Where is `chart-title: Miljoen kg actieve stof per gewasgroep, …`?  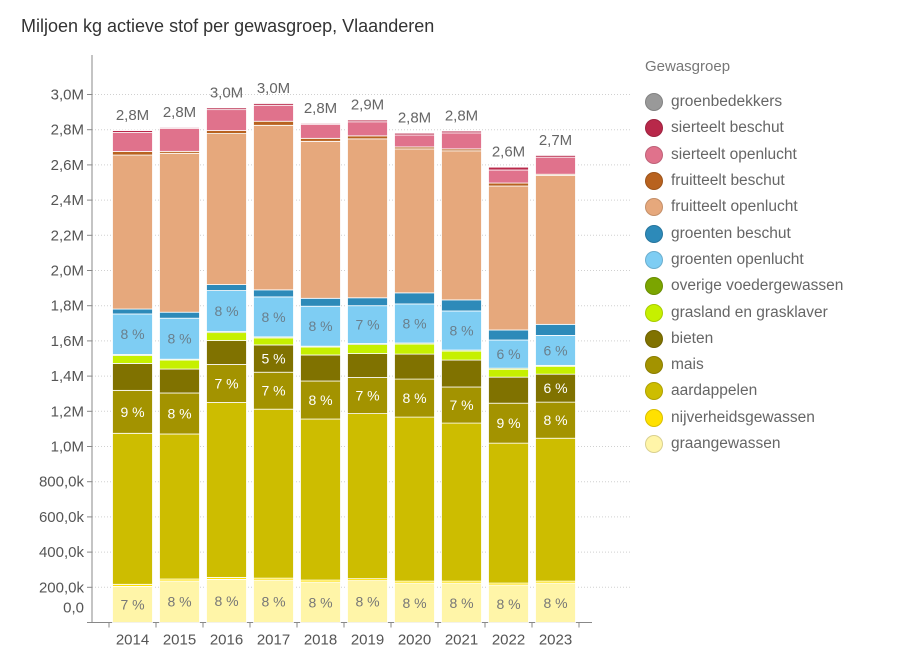
chart-title: Miljoen kg actieve stof per gewasgroep, … is located at coordinates (228, 26).